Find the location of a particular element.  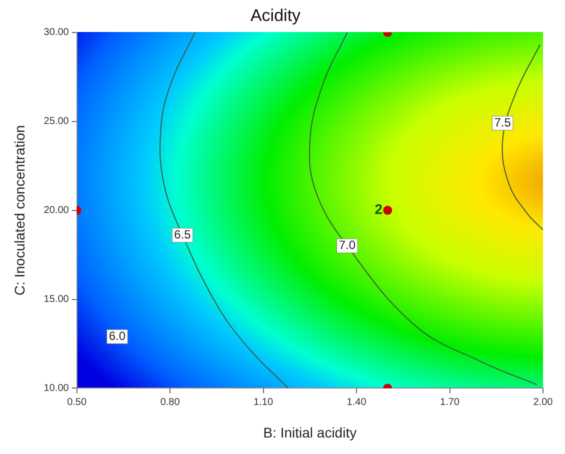

y-tick-label: 30.00 is located at coordinates (57, 32).